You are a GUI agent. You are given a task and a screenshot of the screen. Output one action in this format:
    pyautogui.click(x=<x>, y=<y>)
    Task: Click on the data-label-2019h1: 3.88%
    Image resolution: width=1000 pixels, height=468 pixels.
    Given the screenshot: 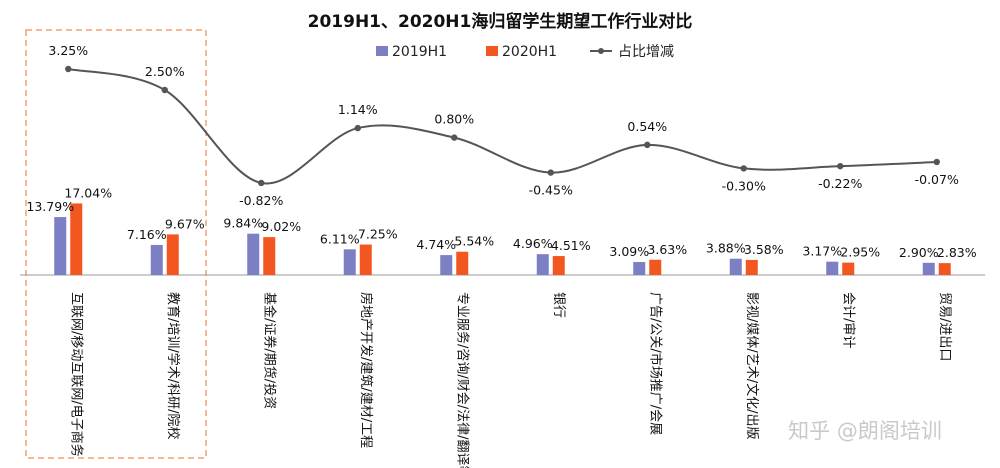 What is the action you would take?
    pyautogui.click(x=726, y=248)
    